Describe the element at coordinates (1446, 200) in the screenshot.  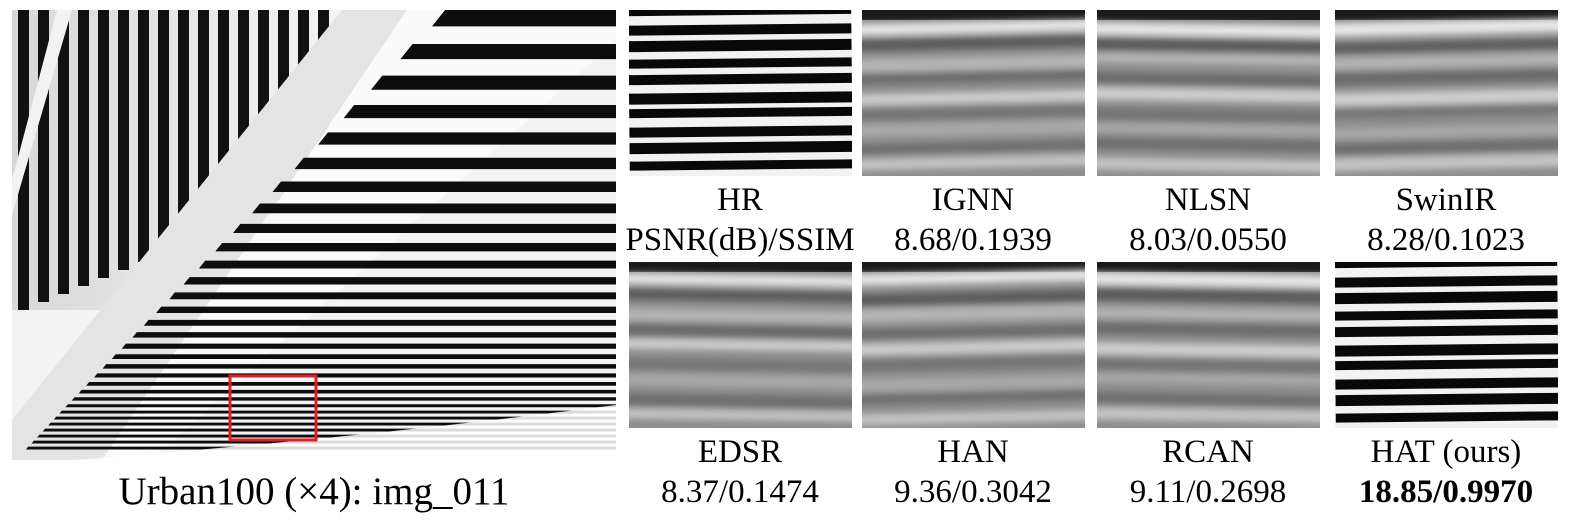
I see `patch-label-swinir: SwinIR` at that location.